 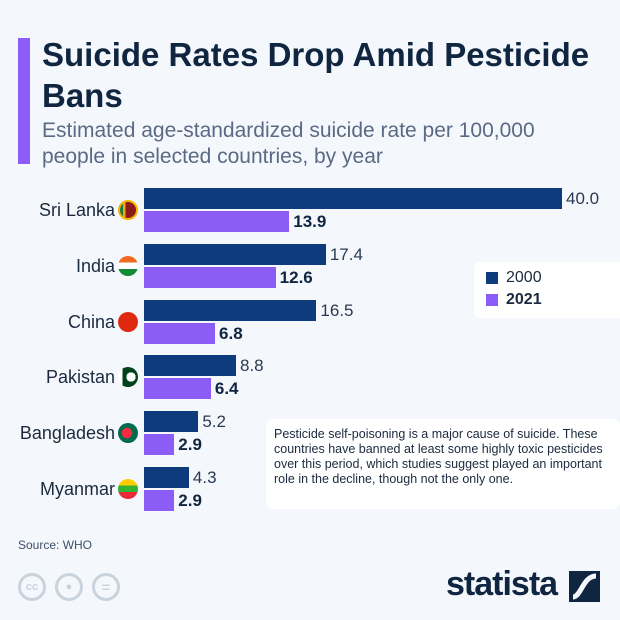 I want to click on cc-text: cc, so click(x=32, y=587).